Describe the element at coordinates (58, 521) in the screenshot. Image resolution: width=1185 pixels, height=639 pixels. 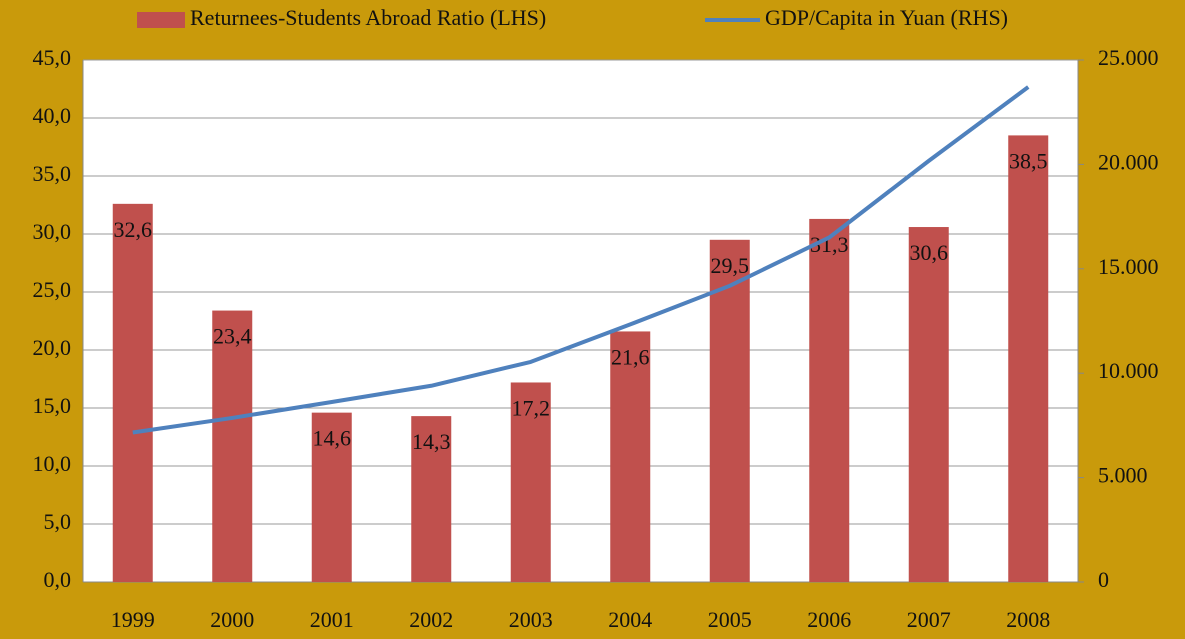
I see `y-tick-label: 5,0` at that location.